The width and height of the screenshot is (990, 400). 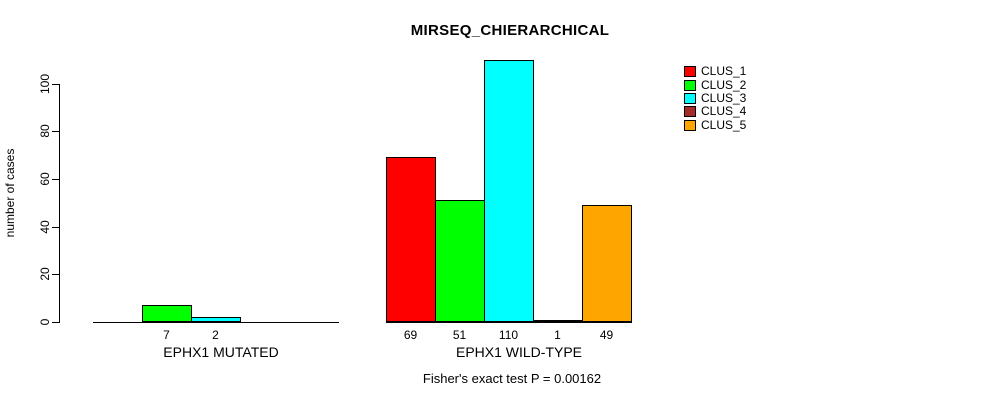 I want to click on bar-value-label: 7, so click(x=166, y=335).